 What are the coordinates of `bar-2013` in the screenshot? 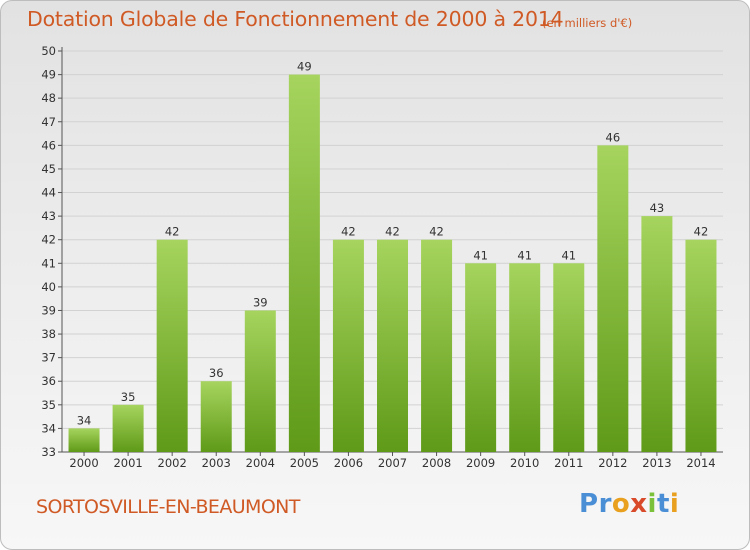 It's located at (657, 334).